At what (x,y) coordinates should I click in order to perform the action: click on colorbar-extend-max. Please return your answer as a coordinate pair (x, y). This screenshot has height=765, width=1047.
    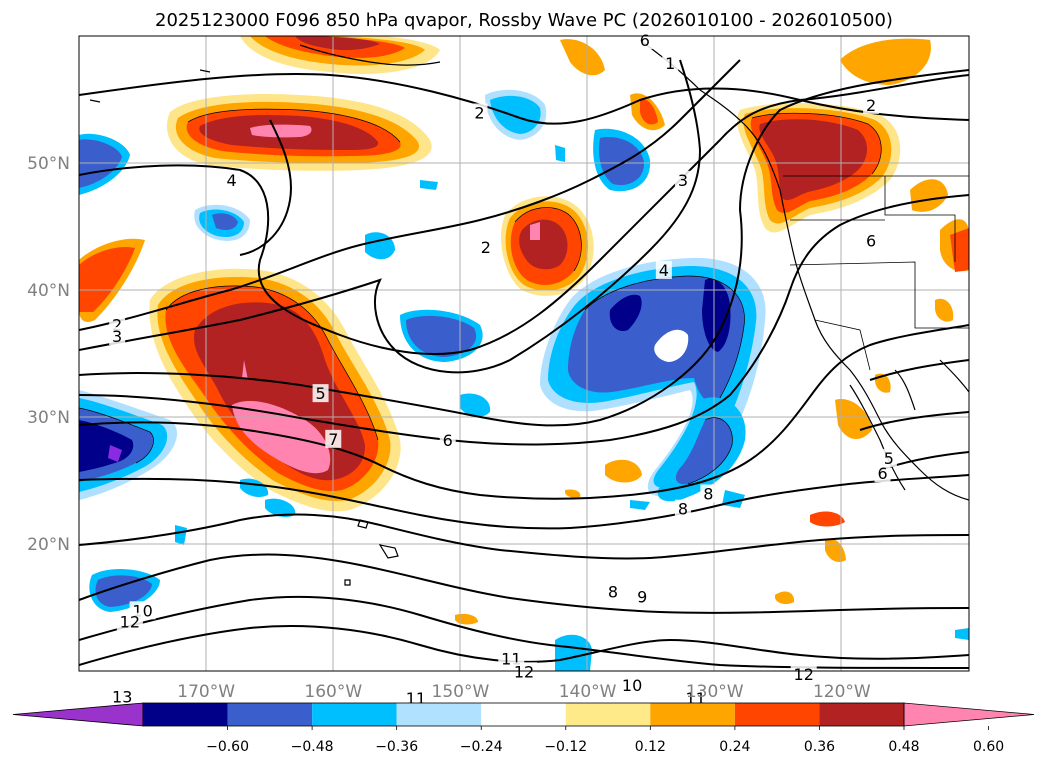
    Looking at the image, I should click on (969, 714).